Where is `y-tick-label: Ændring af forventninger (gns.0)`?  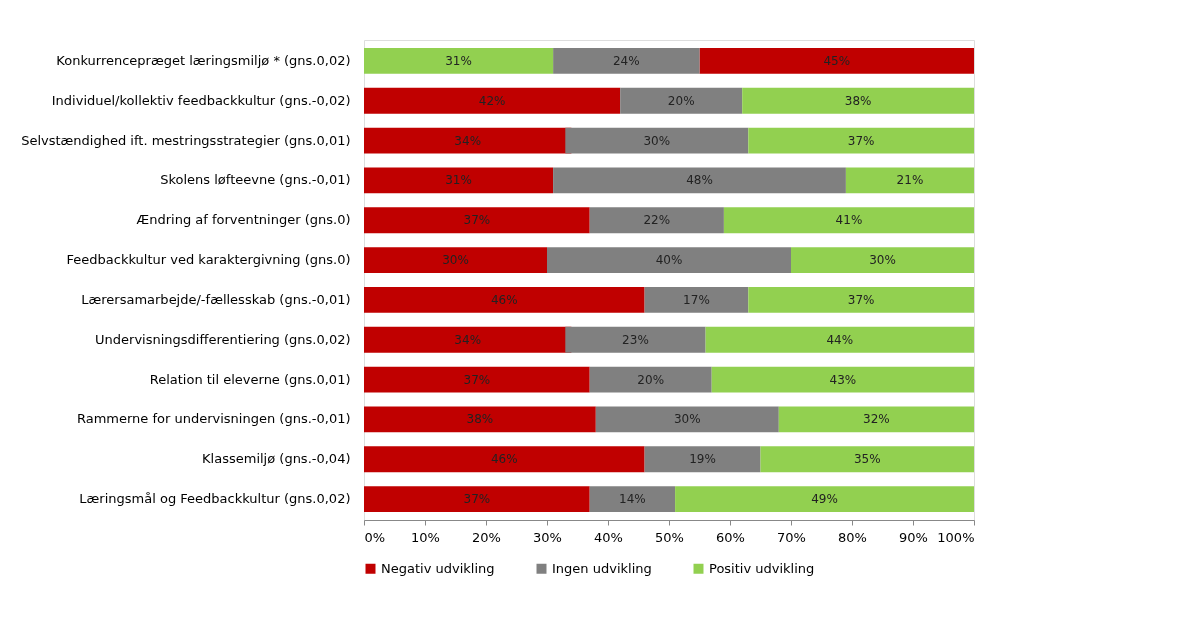
y-tick-label: Ændring af forventninger (gns.0) is located at coordinates (243, 220).